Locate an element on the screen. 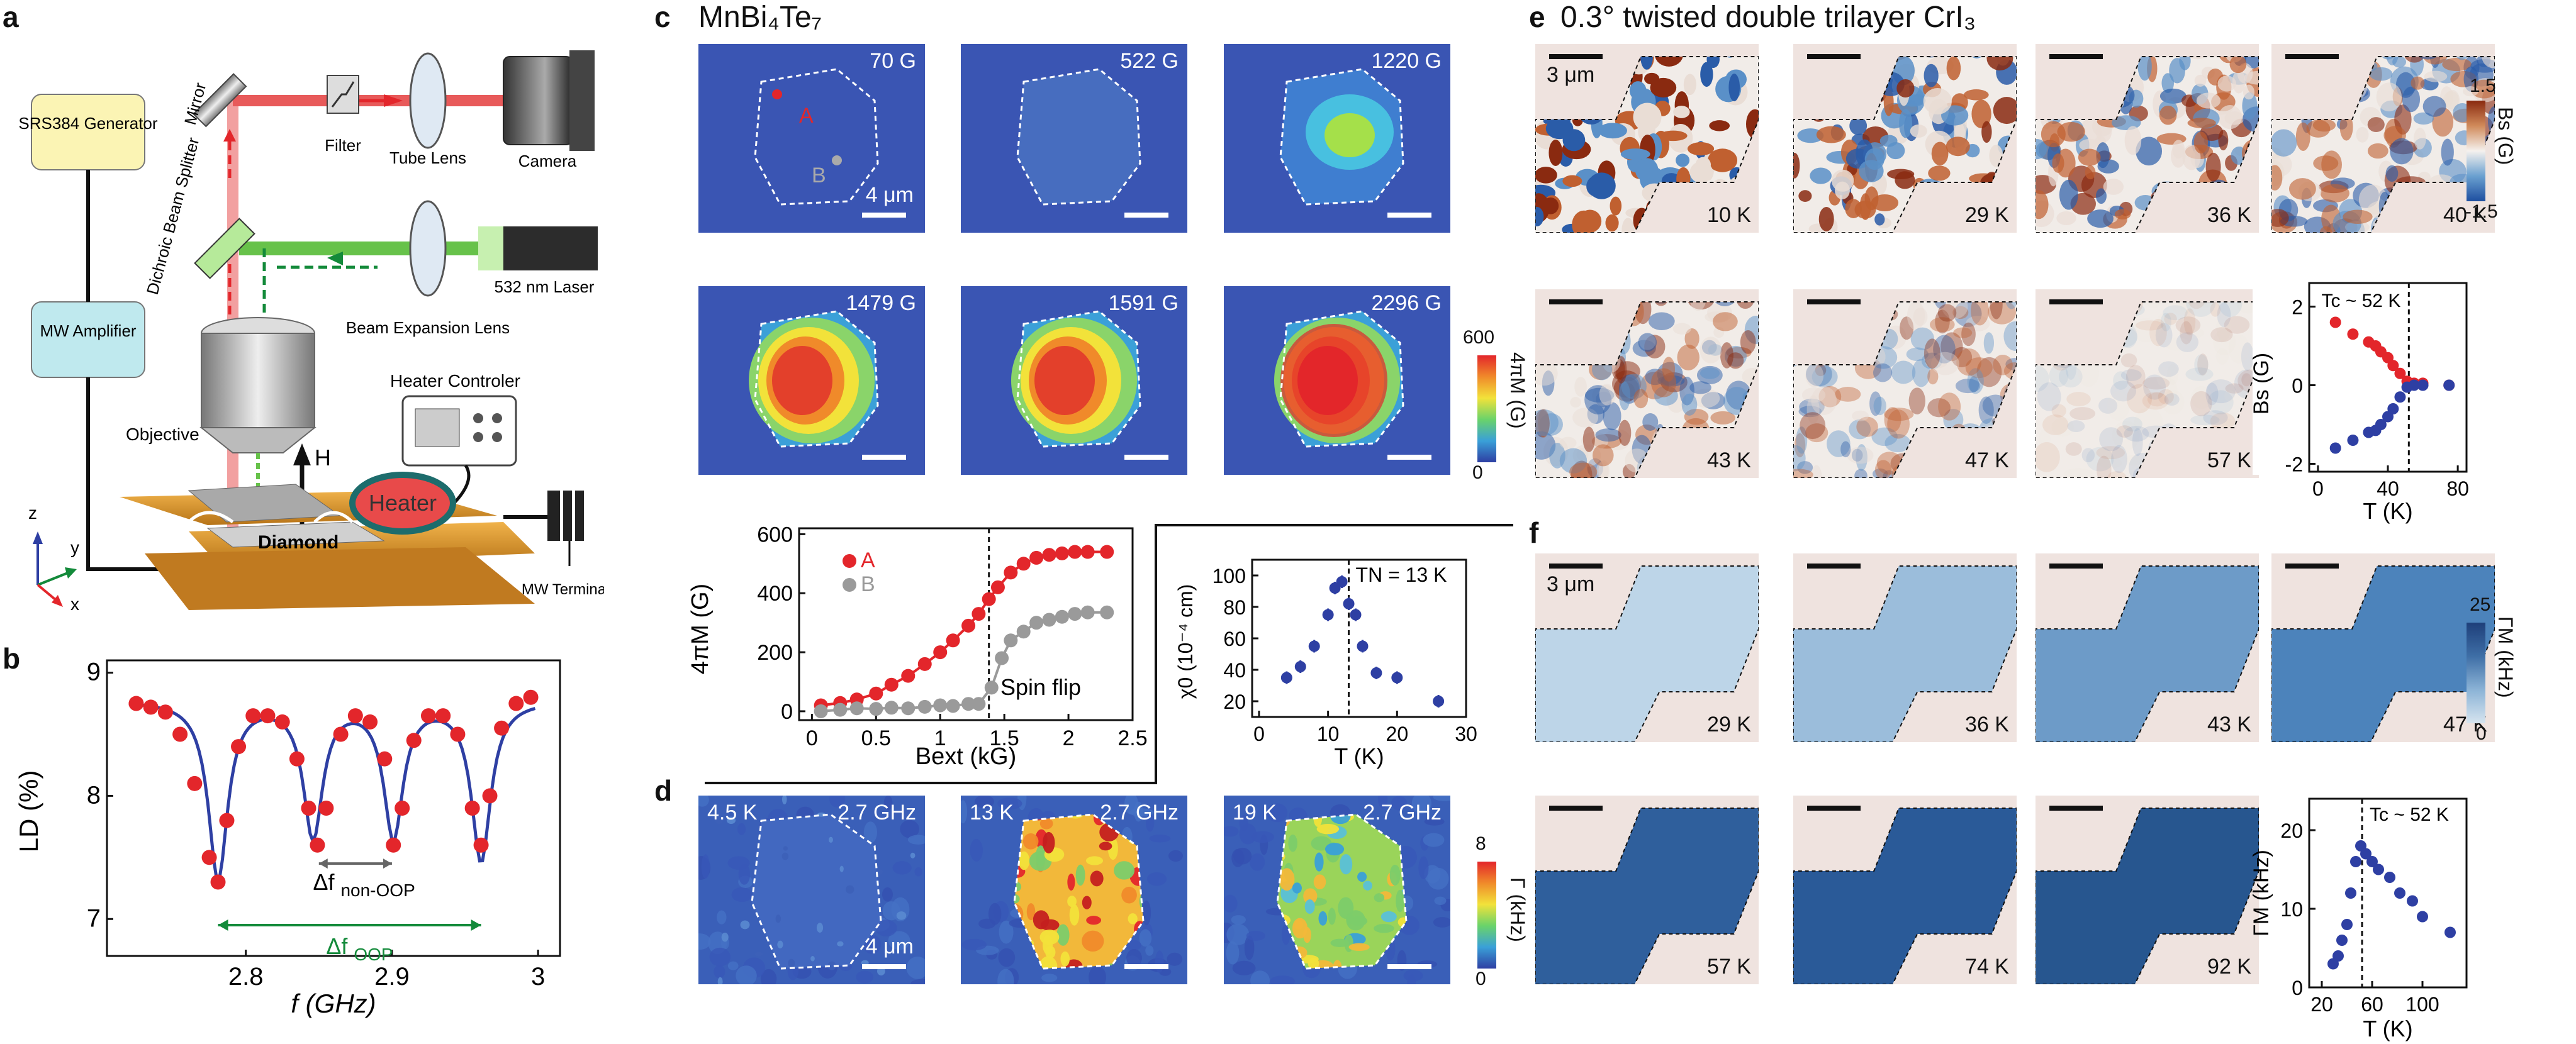 This screenshot has height=1044, width=2576. dichroic-label: Dichroic Beam Splitter is located at coordinates (173, 216).